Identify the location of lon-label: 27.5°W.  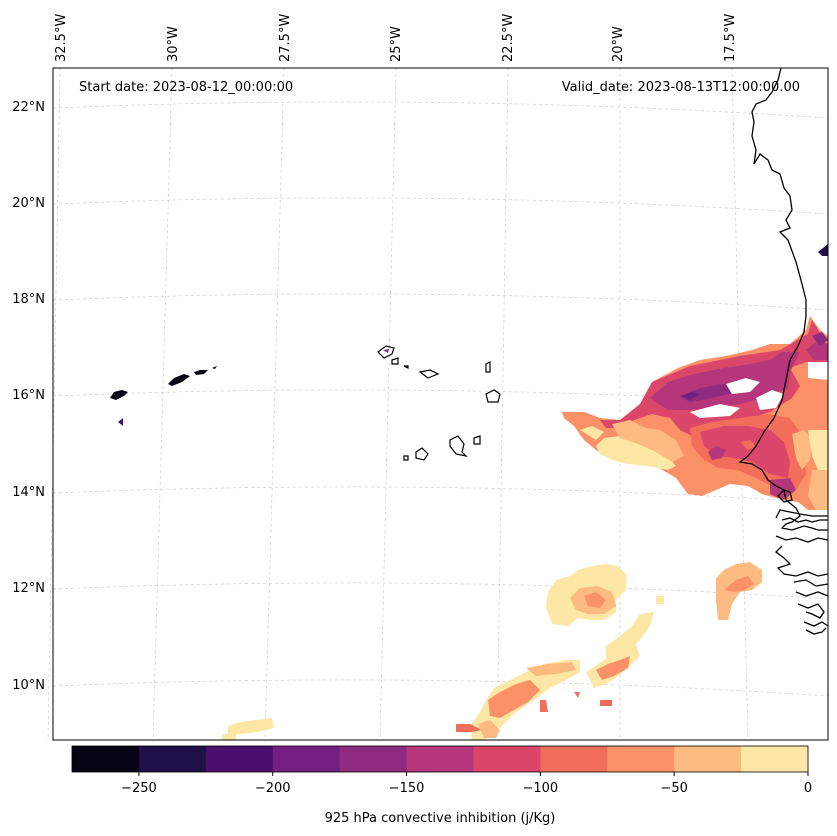
(285, 38).